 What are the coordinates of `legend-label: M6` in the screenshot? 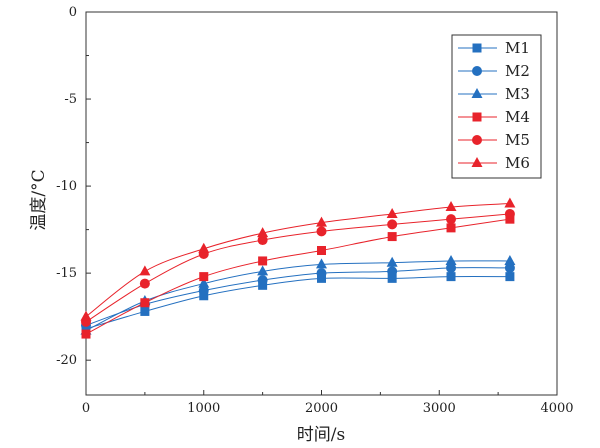 It's located at (517, 163).